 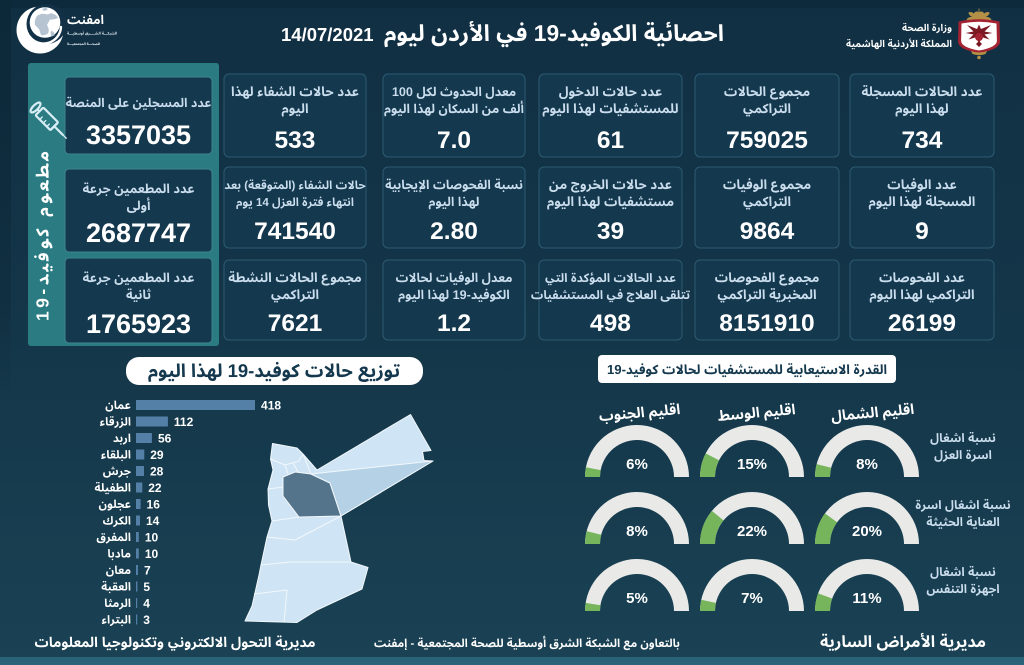 I want to click on svg-text: 28, so click(x=157, y=471).